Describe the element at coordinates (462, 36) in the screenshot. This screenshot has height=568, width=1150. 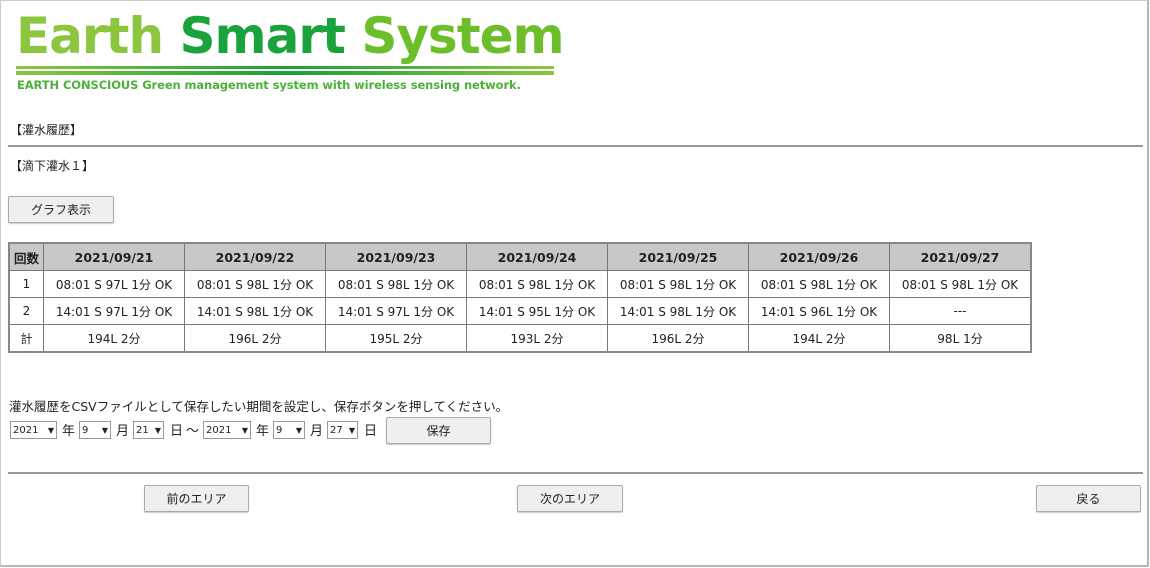
I see `logo-word: System` at that location.